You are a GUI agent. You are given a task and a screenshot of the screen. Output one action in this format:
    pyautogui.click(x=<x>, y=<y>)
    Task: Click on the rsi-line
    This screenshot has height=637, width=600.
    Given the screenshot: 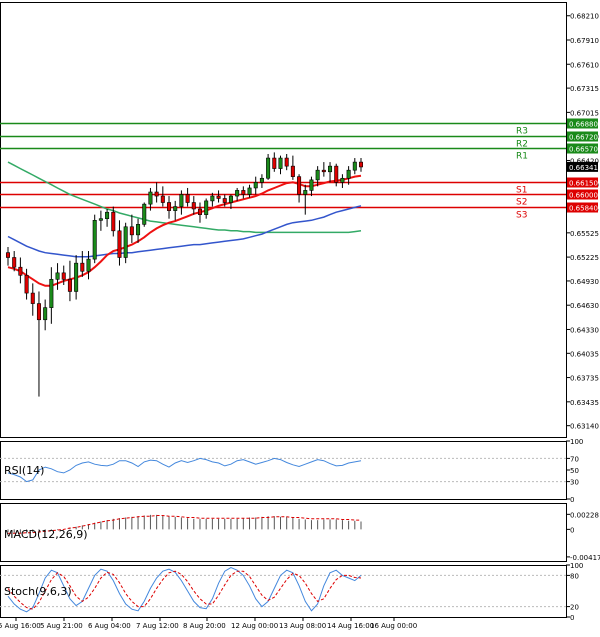 What is the action you would take?
    pyautogui.click(x=184, y=470)
    